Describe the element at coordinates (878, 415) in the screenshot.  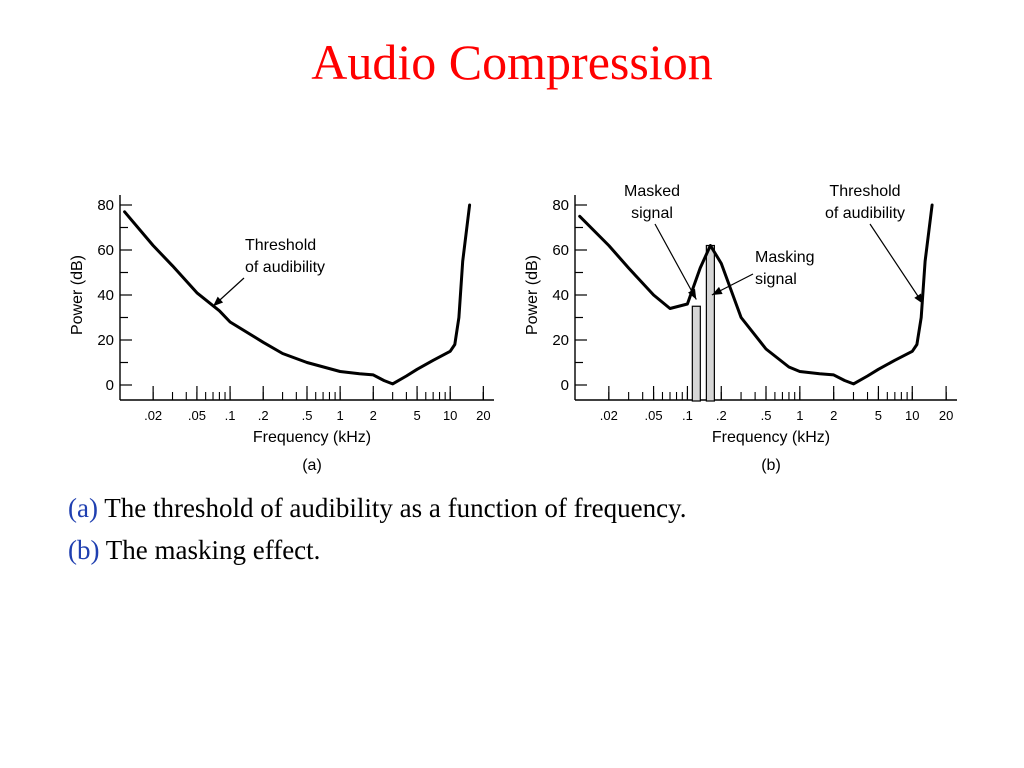
I see `chart-1-x-tick-label: 5` at that location.